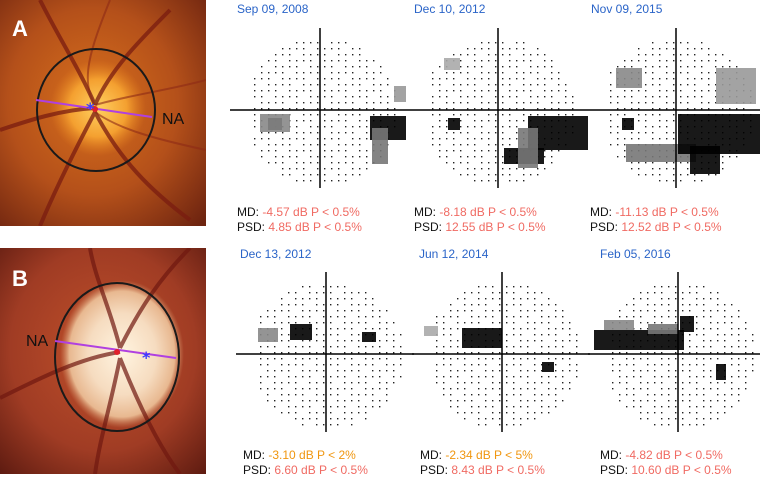 The image size is (760, 478). I want to click on md-value: -2.34 dB P < 5%, so click(489, 455).